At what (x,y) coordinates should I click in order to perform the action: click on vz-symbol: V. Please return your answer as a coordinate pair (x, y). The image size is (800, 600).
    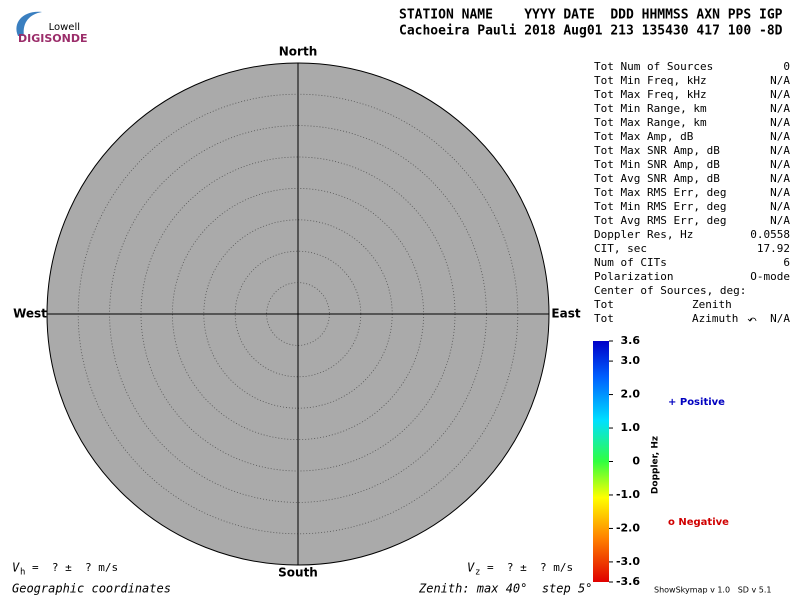
    Looking at the image, I should click on (471, 568).